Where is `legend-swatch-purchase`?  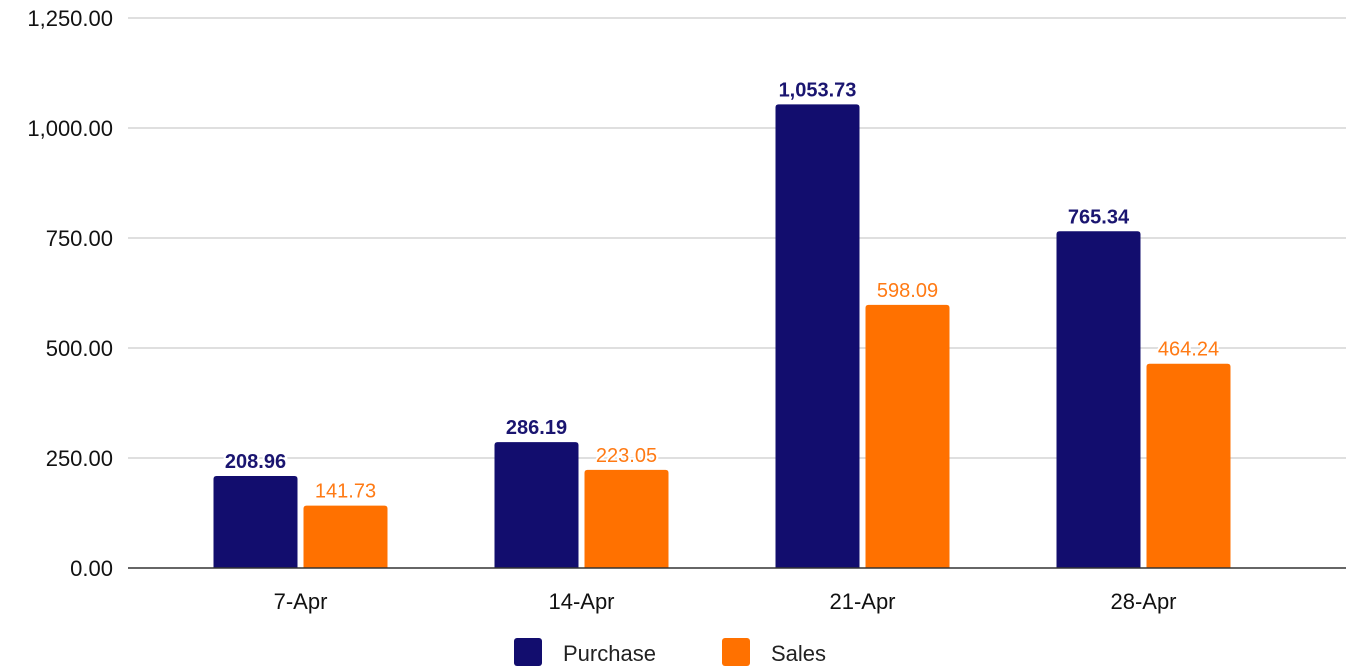
legend-swatch-purchase is located at coordinates (528, 652).